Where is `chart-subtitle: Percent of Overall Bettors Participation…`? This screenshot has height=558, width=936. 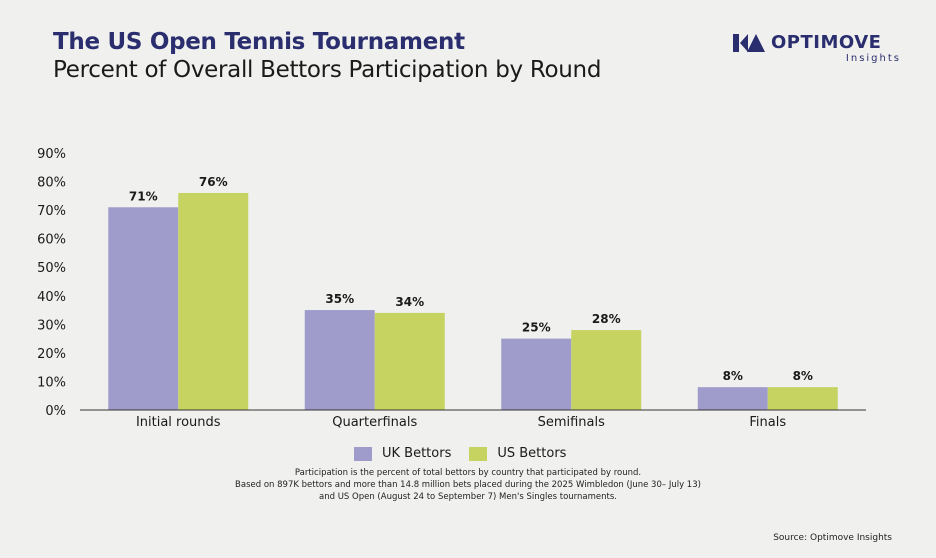 chart-subtitle: Percent of Overall Bettors Participation… is located at coordinates (327, 70).